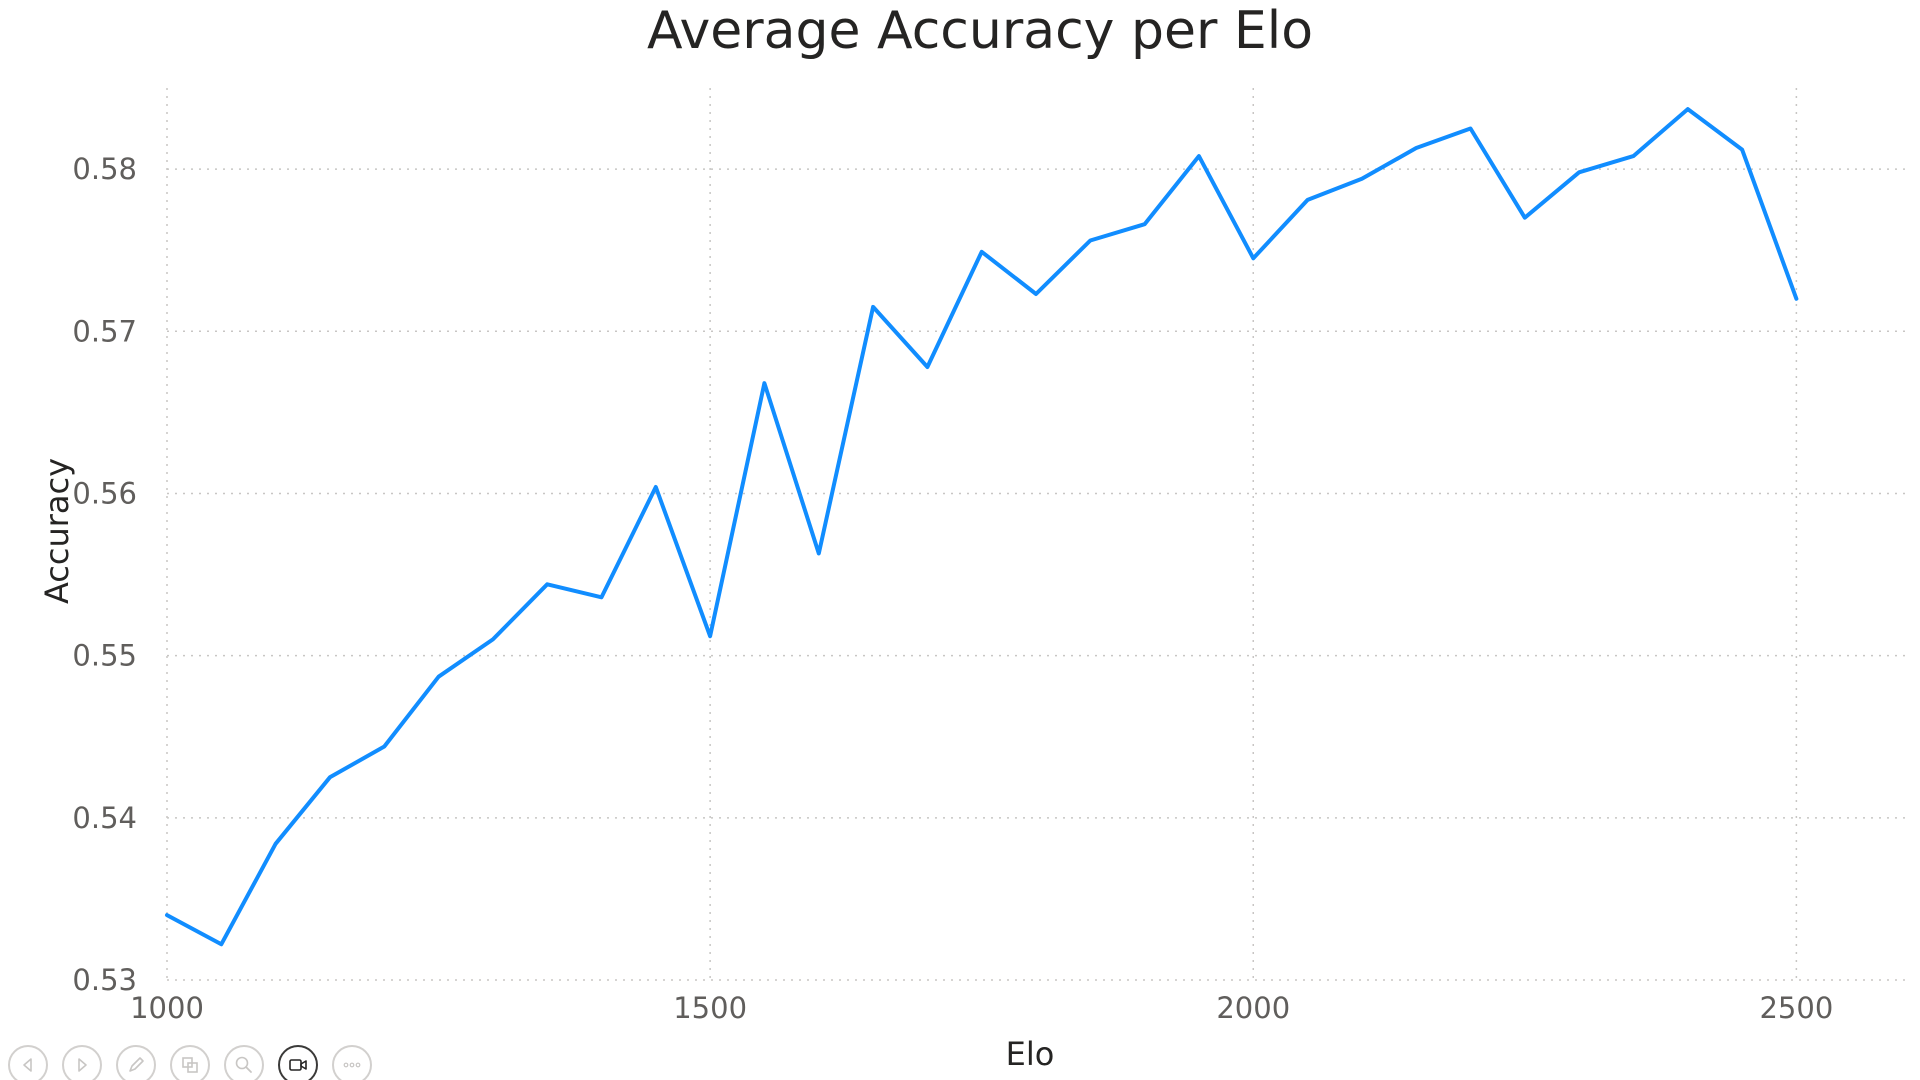 This screenshot has height=1080, width=1920. What do you see at coordinates (104, 818) in the screenshot?
I see `y-tick-label: 0.54` at bounding box center [104, 818].